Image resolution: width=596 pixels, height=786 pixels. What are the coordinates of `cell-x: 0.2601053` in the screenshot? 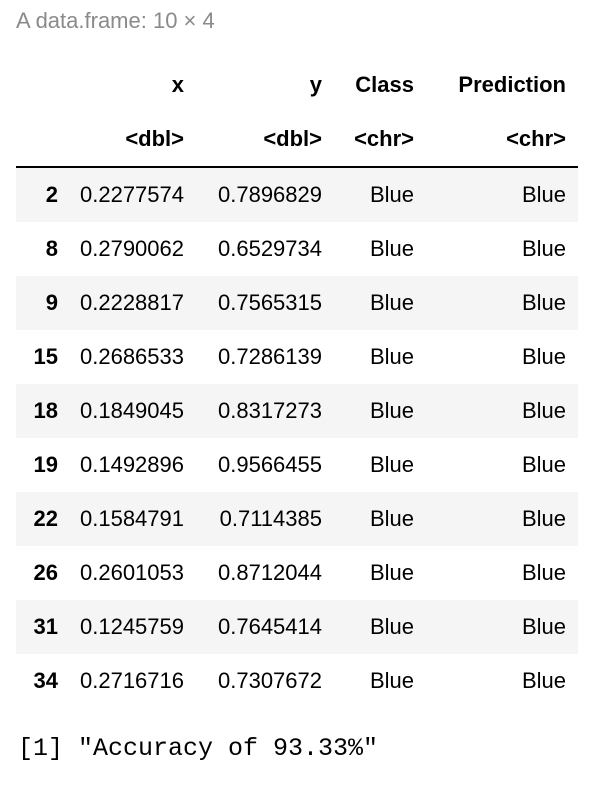 It's located at (132, 572).